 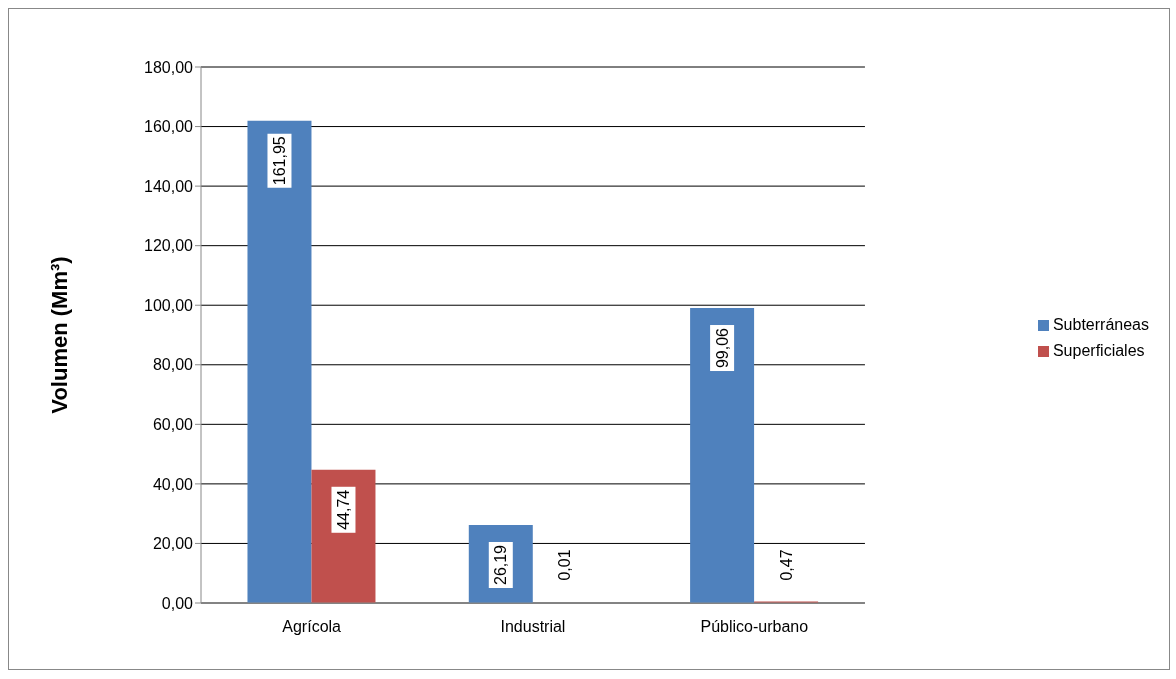 What do you see at coordinates (173, 365) in the screenshot?
I see `y-tick-label: 80,00` at bounding box center [173, 365].